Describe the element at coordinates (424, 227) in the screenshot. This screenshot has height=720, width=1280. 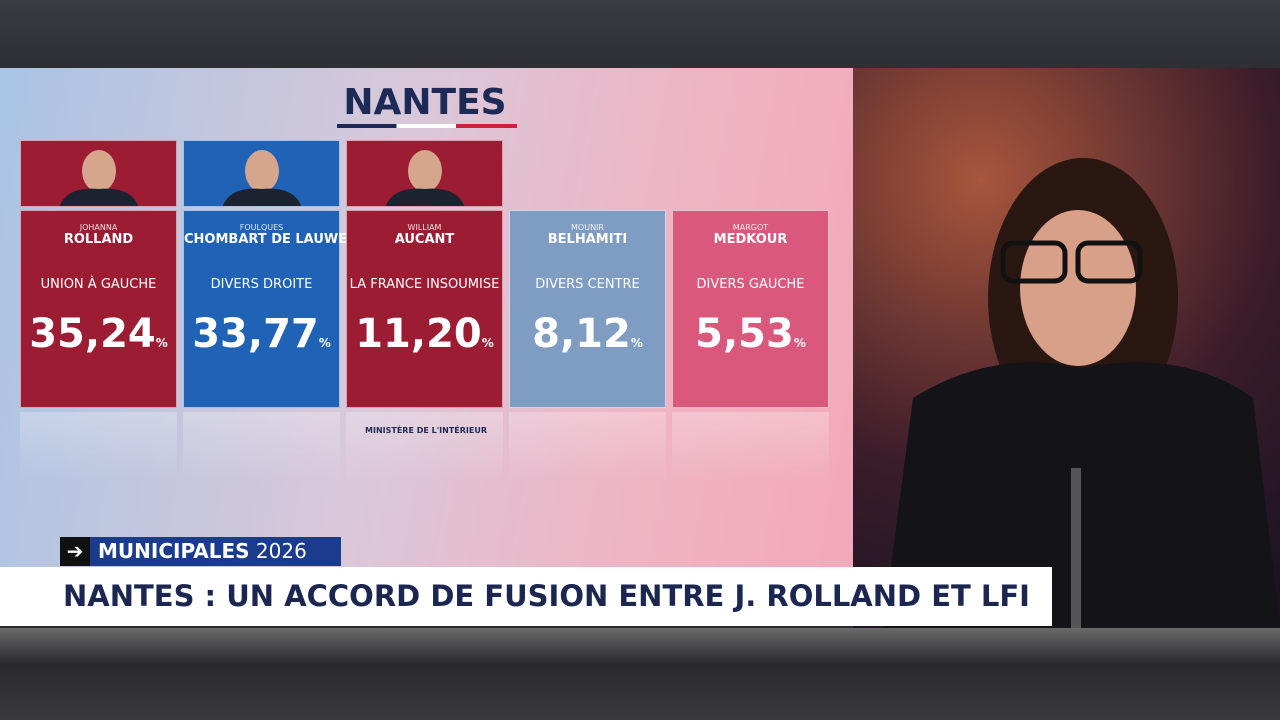
I see `first-name: WILLIAM` at that location.